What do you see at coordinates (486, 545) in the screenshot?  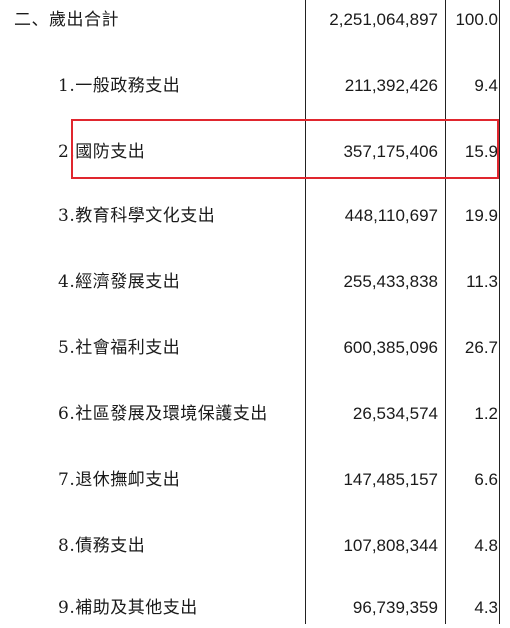 I see `row-percent: 4.8` at bounding box center [486, 545].